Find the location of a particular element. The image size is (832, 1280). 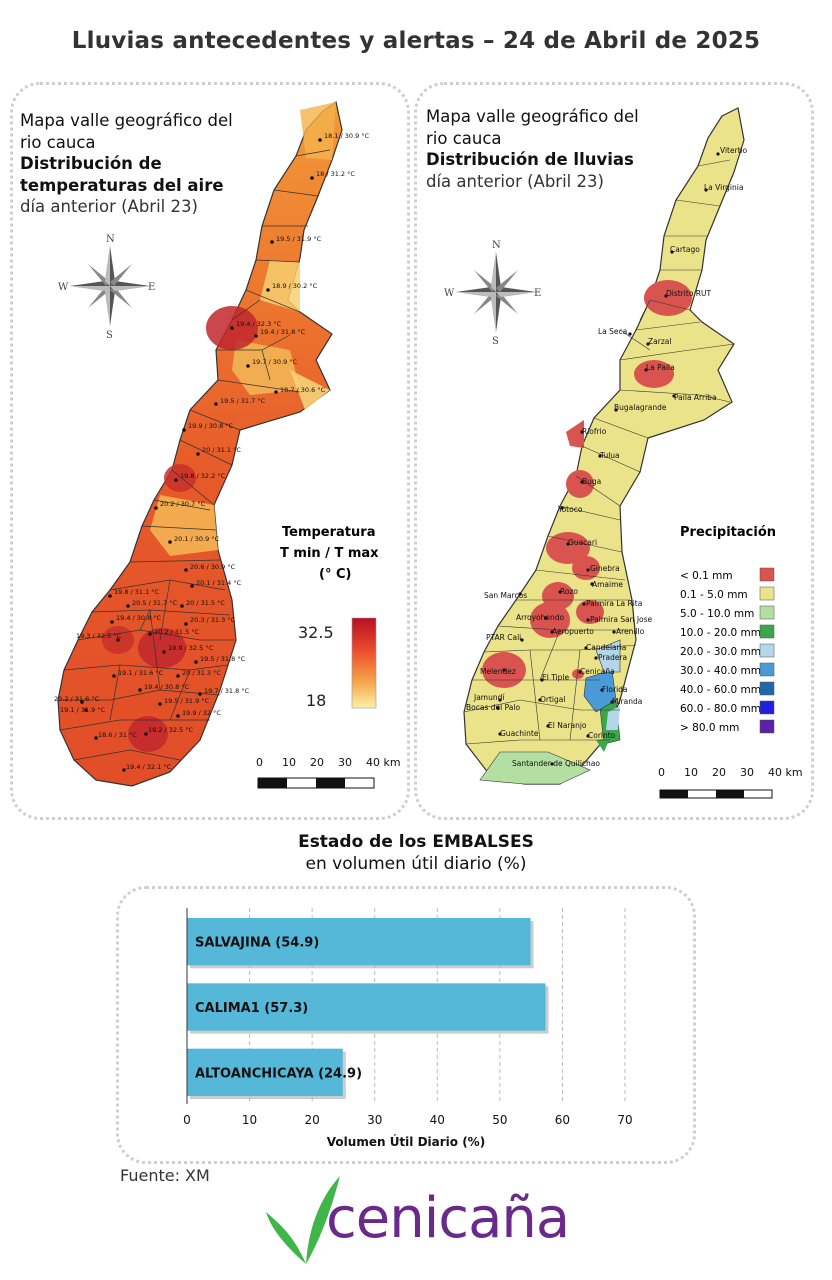

compass-s: S is located at coordinates (495, 341).